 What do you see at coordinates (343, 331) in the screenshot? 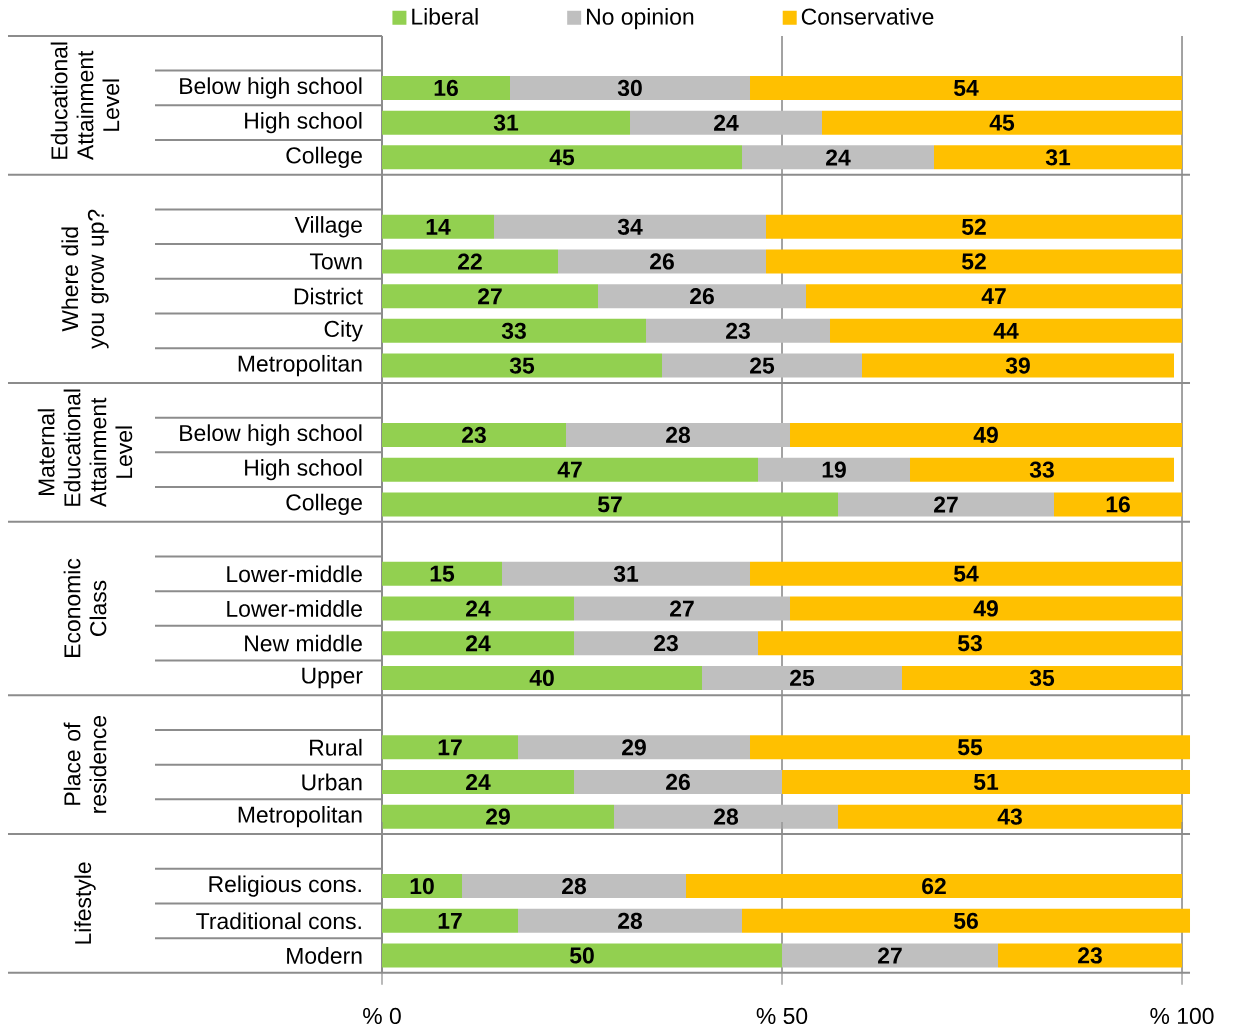
I see `y-tick-label: City` at bounding box center [343, 331].